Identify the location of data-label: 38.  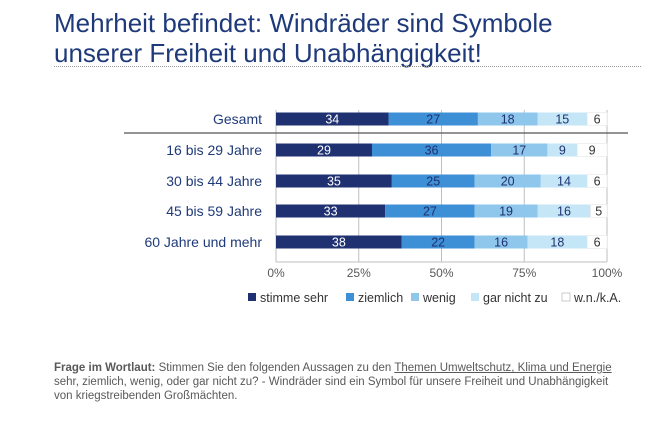
(339, 243).